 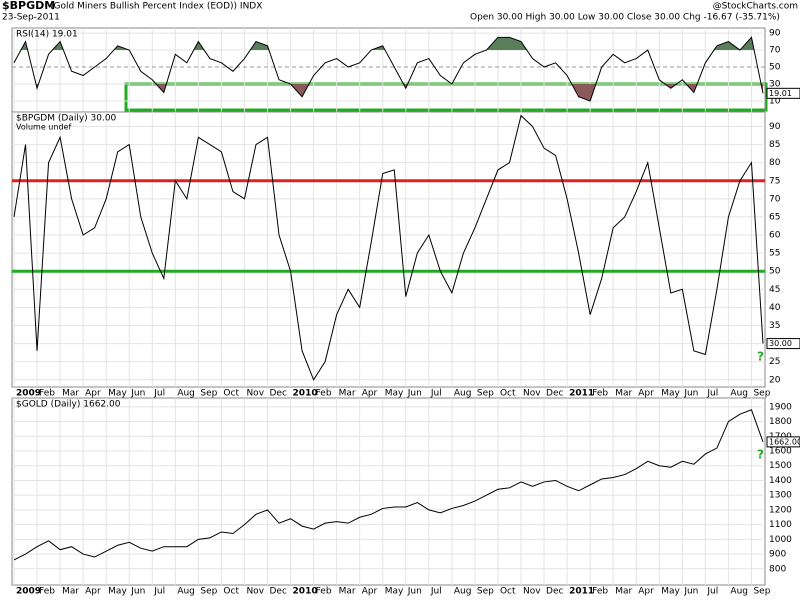 I want to click on y-tick-label: 1000, so click(x=780, y=540).